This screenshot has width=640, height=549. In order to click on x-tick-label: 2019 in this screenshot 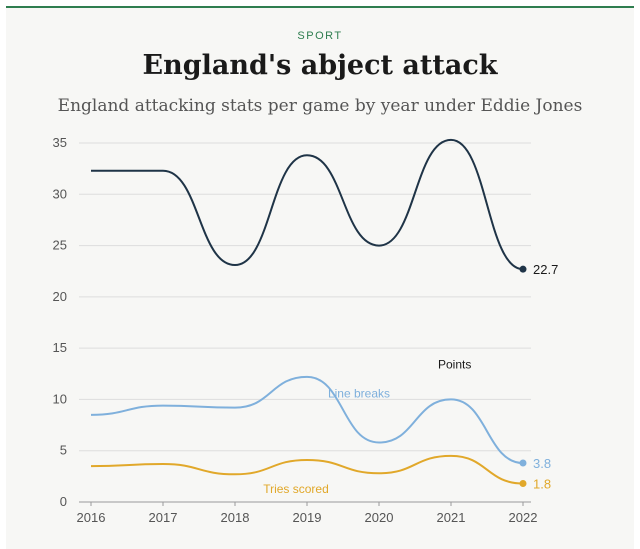, I will do `click(307, 517)`.